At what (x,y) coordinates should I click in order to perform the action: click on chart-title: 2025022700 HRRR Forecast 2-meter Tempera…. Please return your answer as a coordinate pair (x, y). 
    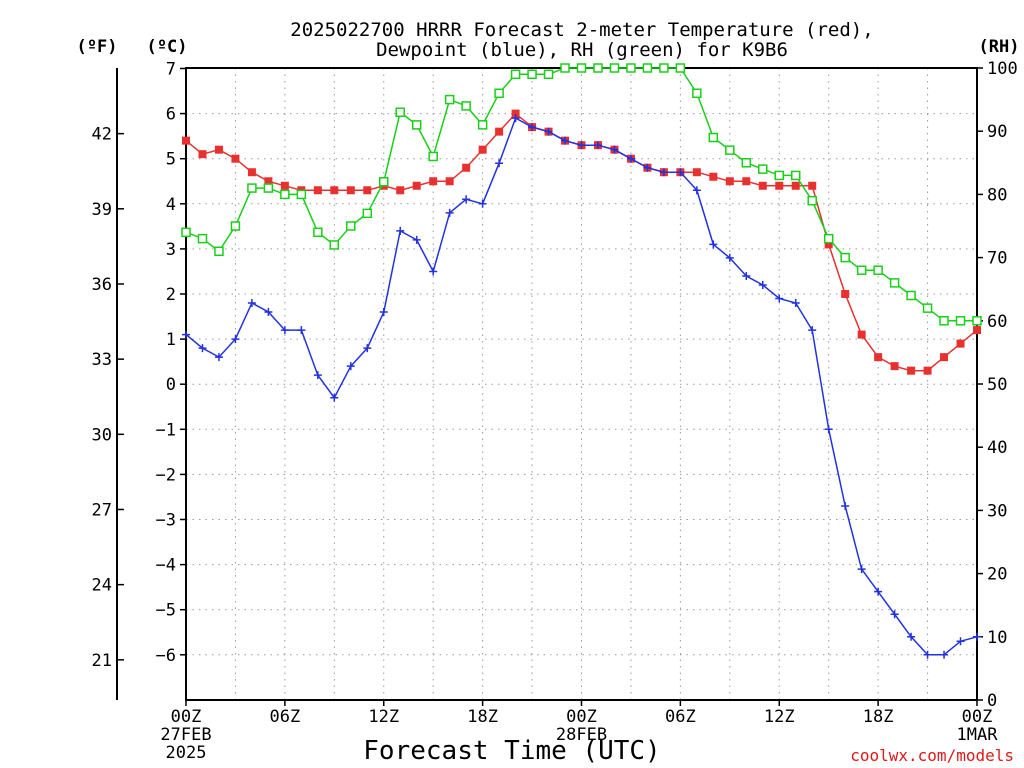
    Looking at the image, I should click on (581, 40).